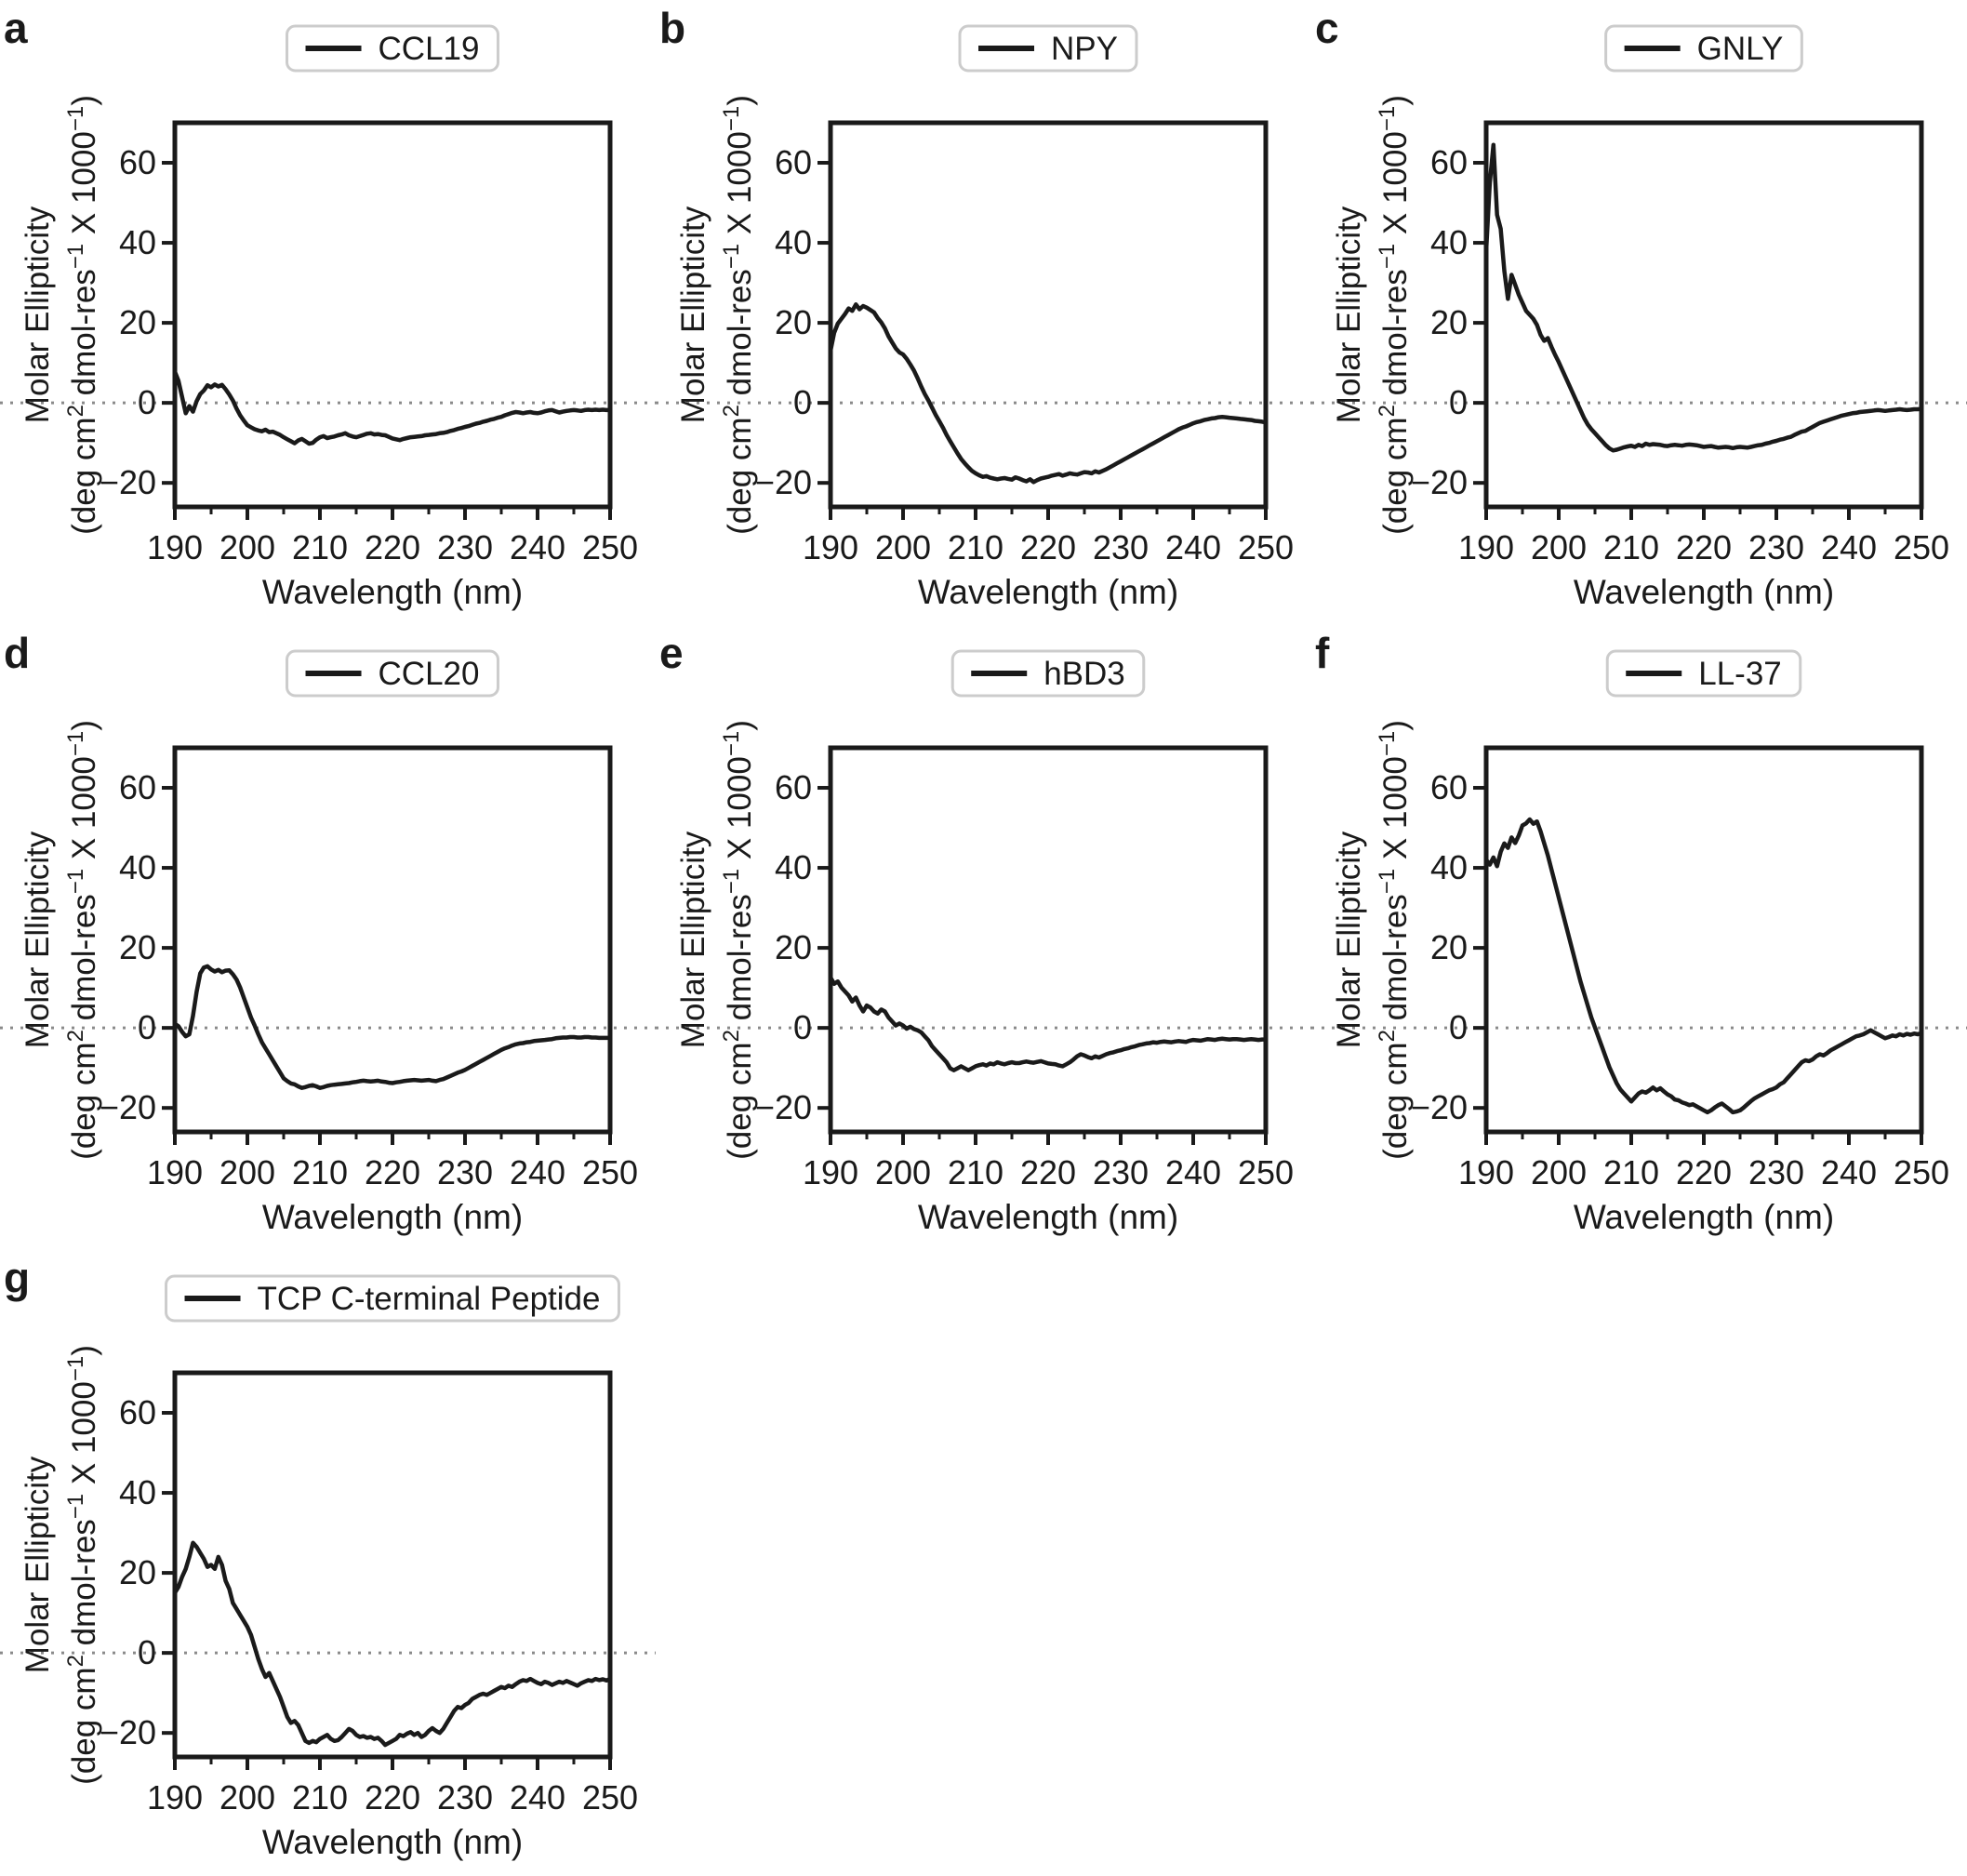  What do you see at coordinates (1740, 674) in the screenshot?
I see `legend-label: LL-37` at bounding box center [1740, 674].